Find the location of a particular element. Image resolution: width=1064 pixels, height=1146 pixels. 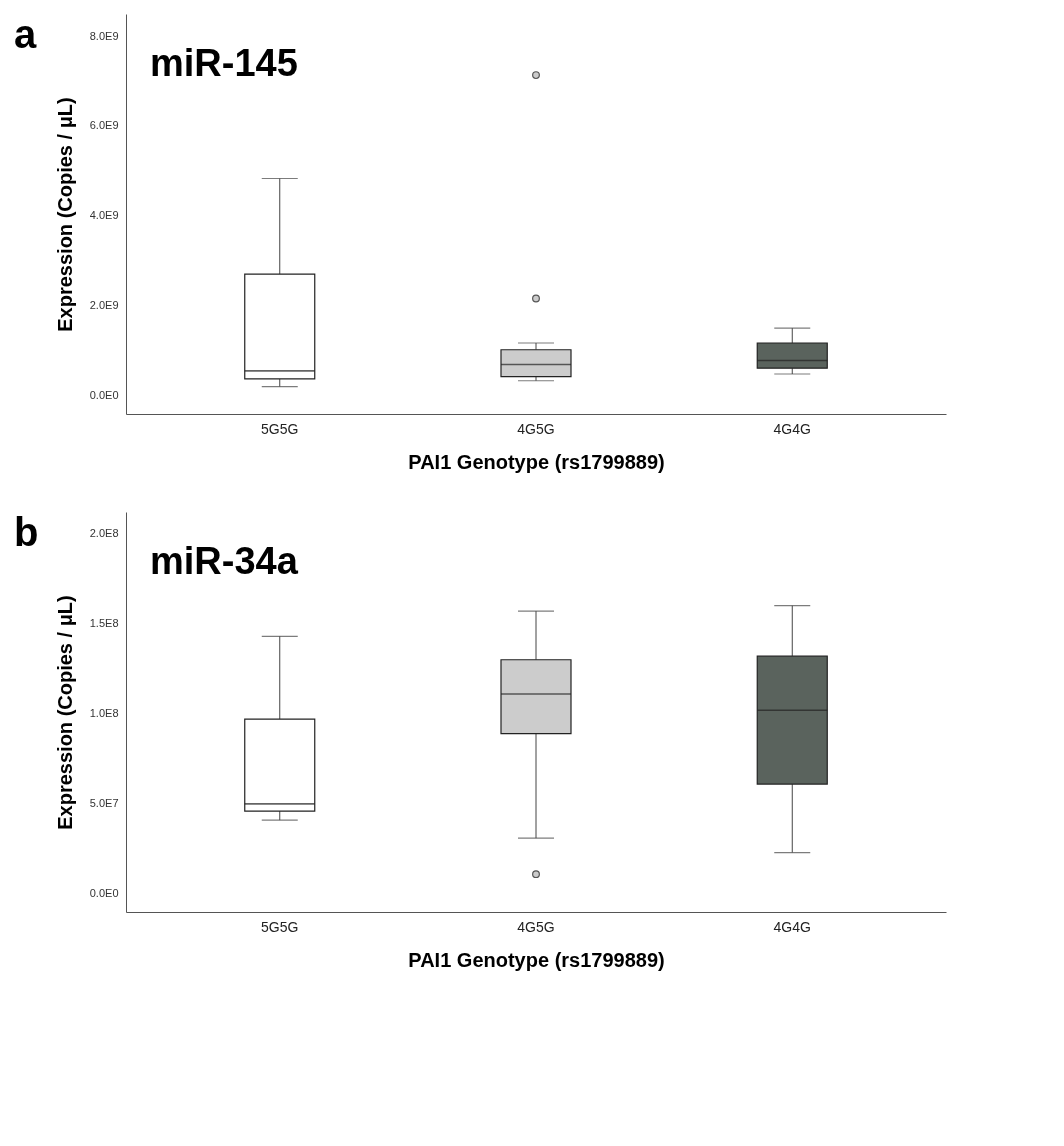

y-tick-label: 8.0E9 is located at coordinates (104, 35).